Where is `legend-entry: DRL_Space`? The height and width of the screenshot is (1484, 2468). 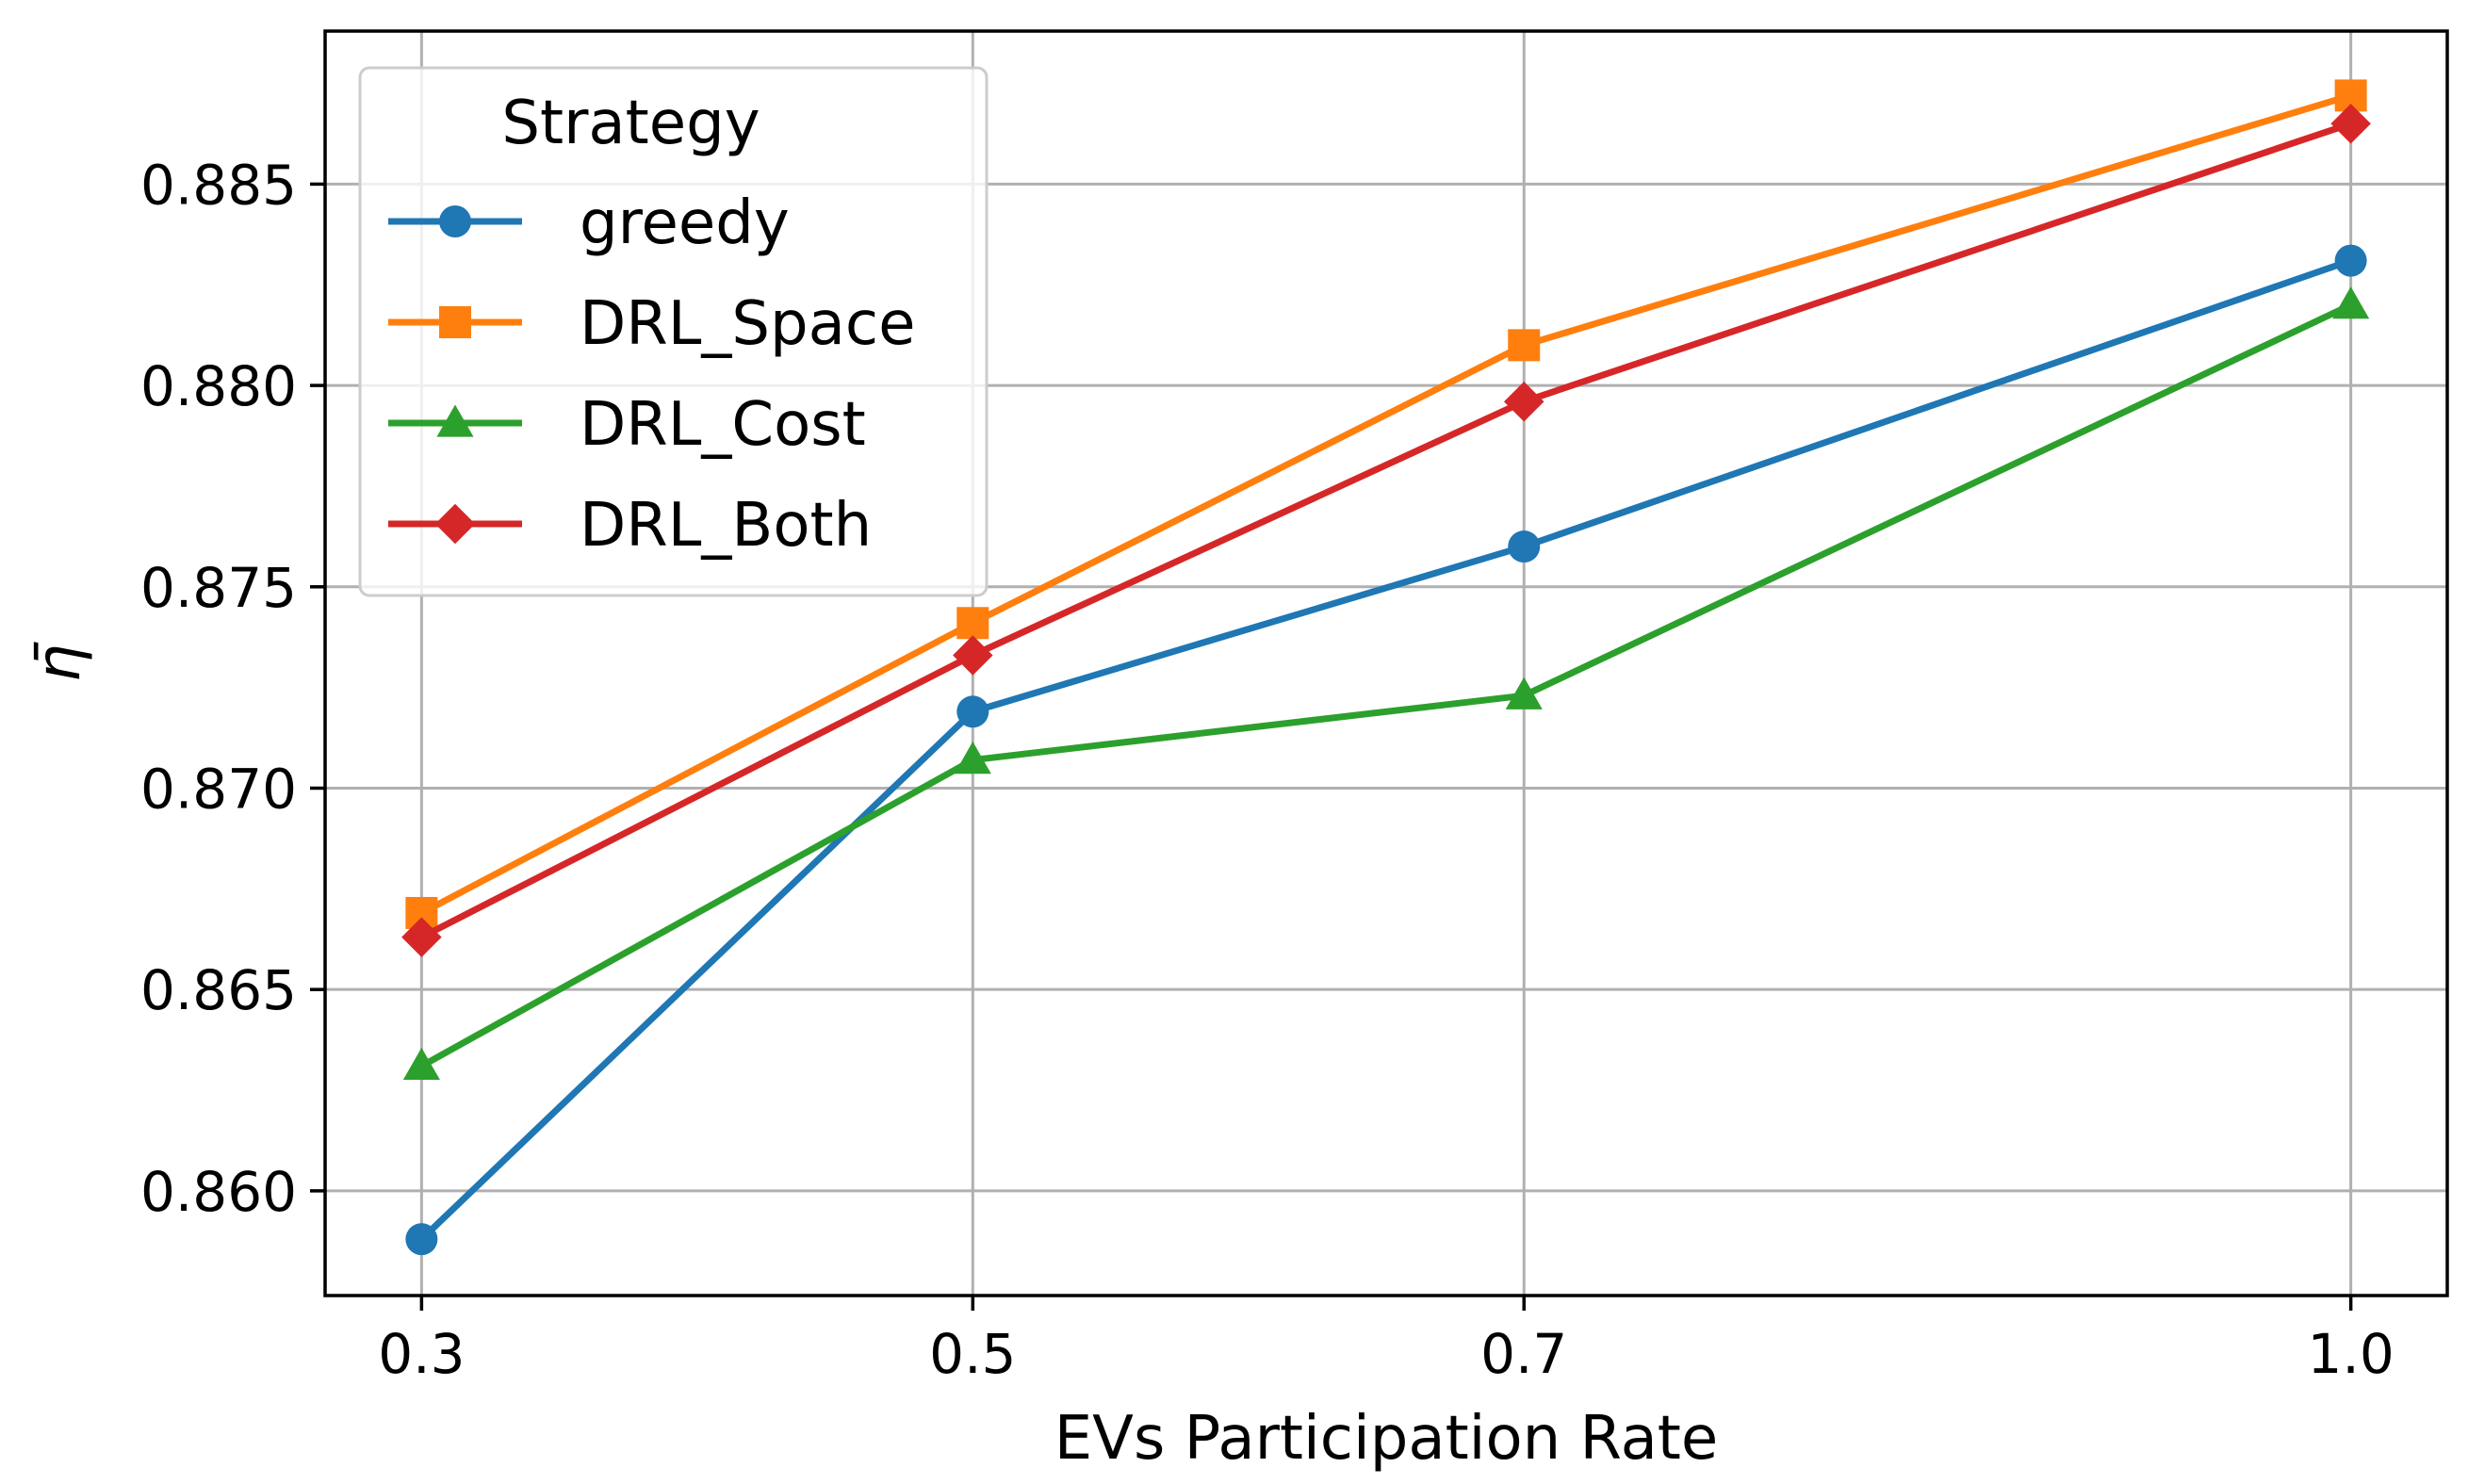
legend-entry: DRL_Space is located at coordinates (651, 324).